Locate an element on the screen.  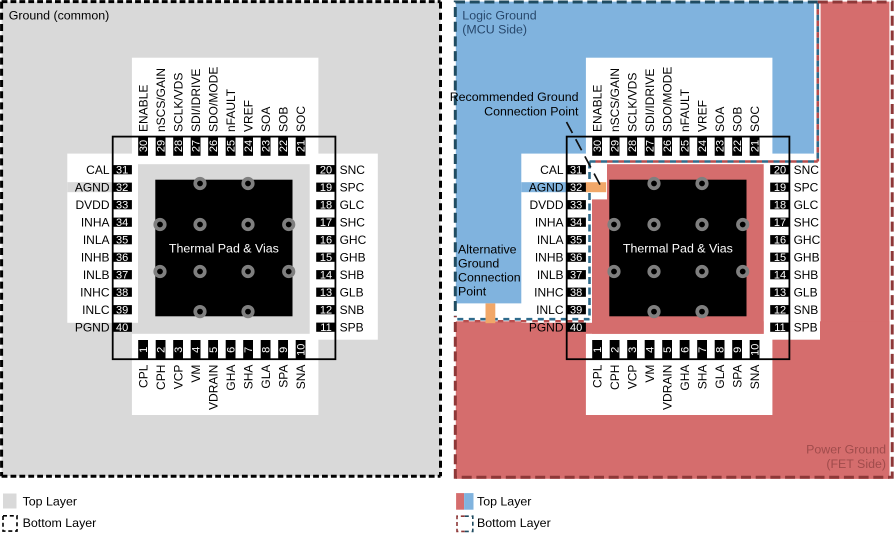
svg-text: 30 is located at coordinates (598, 146).